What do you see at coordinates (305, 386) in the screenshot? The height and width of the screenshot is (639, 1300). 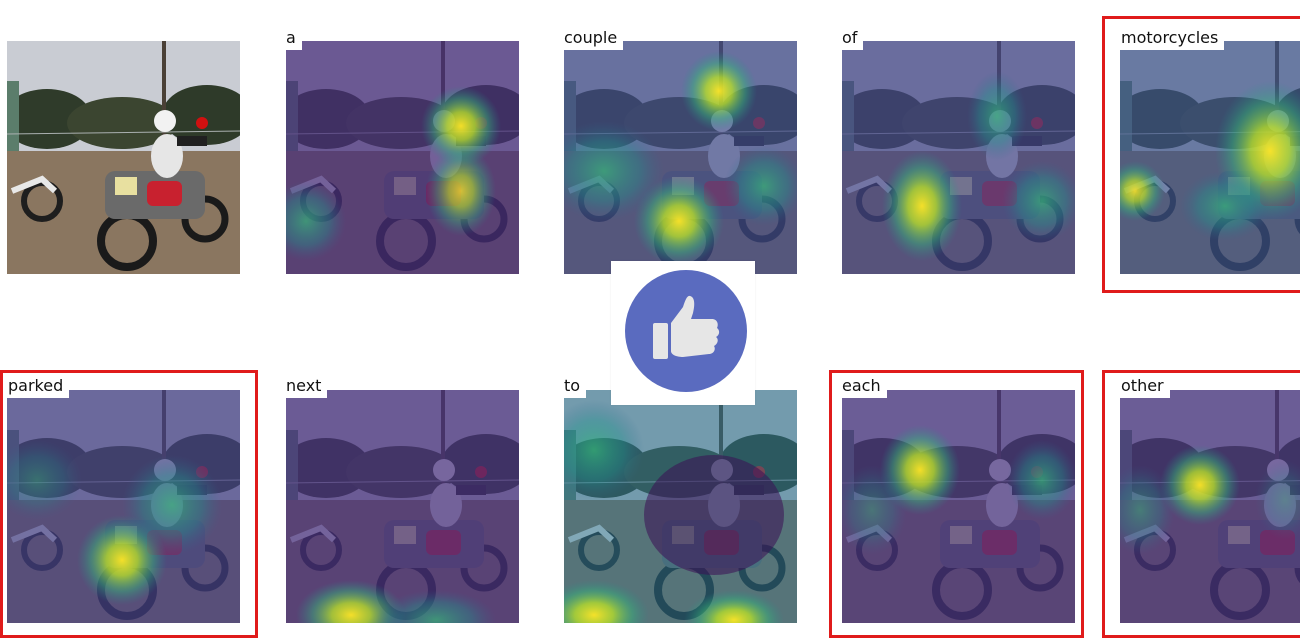 I see `word-label-next: next` at bounding box center [305, 386].